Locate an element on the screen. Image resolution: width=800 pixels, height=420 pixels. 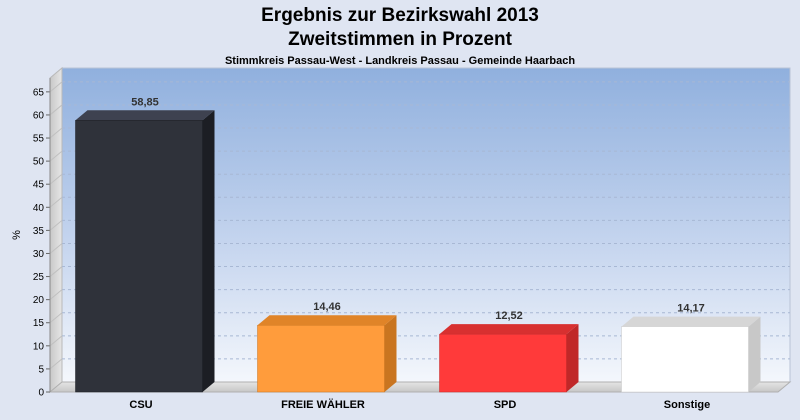
y-tick-label: 5 is located at coordinates (41, 369).